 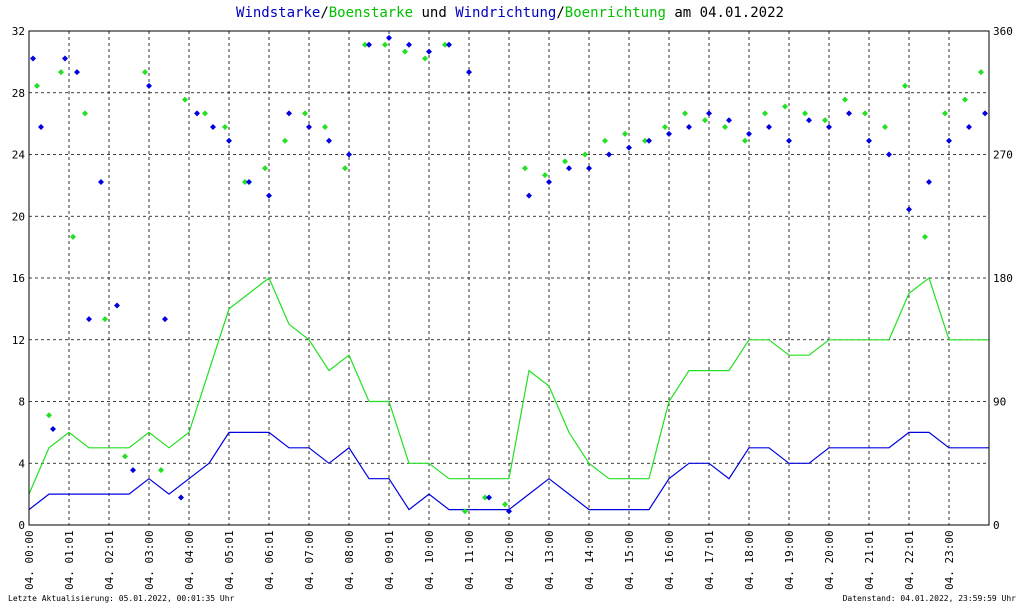 I want to click on x-tick-11: 04. 11:00, so click(x=469, y=560).